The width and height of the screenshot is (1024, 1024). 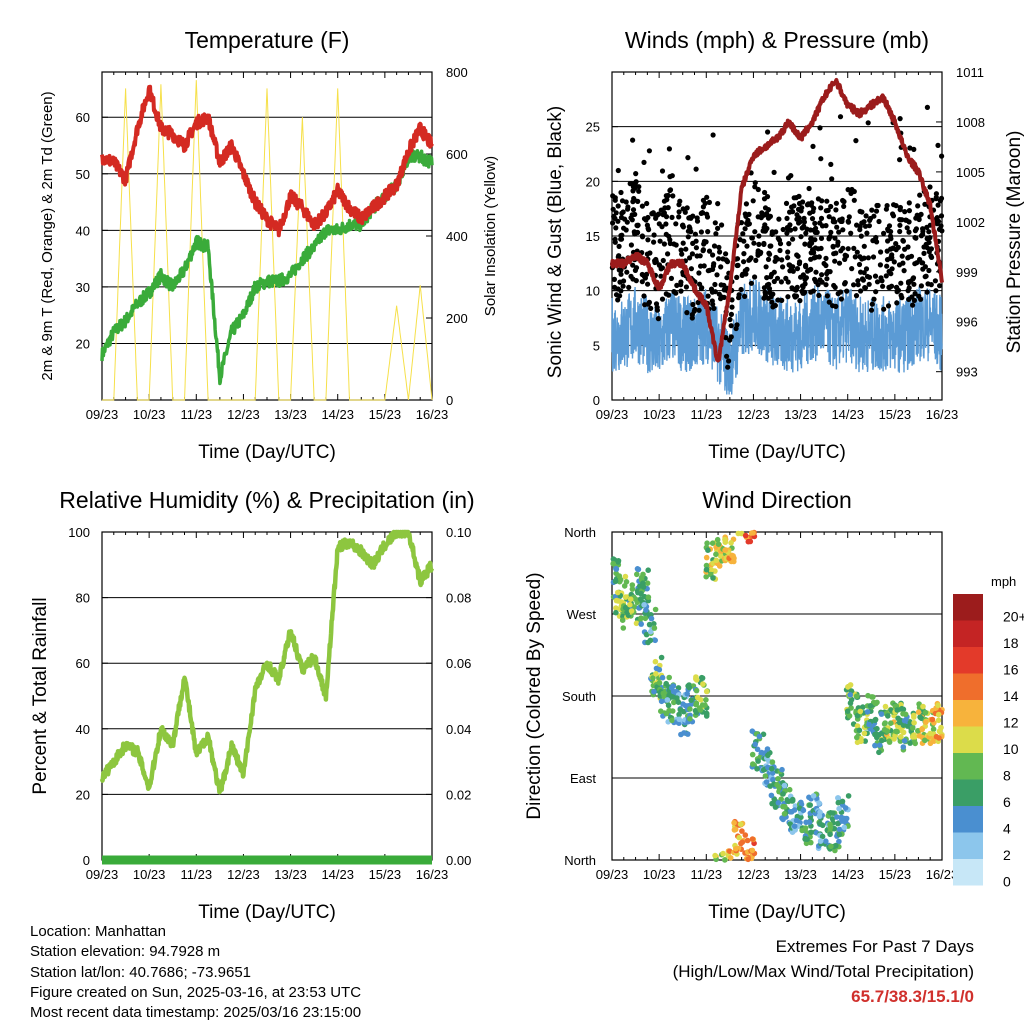 I want to click on x-tick-label: 16/23, so click(x=432, y=414).